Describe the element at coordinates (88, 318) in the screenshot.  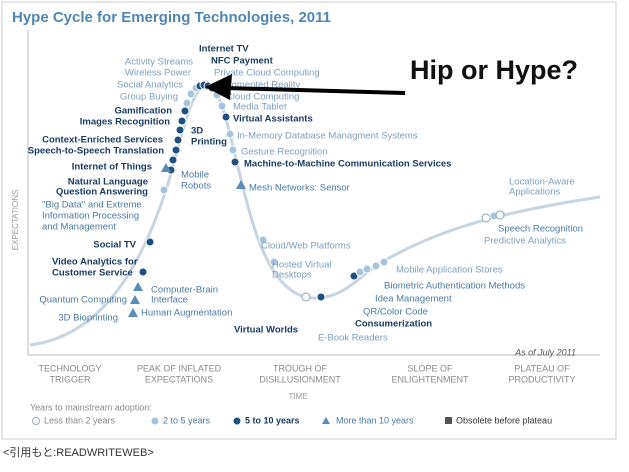
I see `label: 3D Bioprinting` at that location.